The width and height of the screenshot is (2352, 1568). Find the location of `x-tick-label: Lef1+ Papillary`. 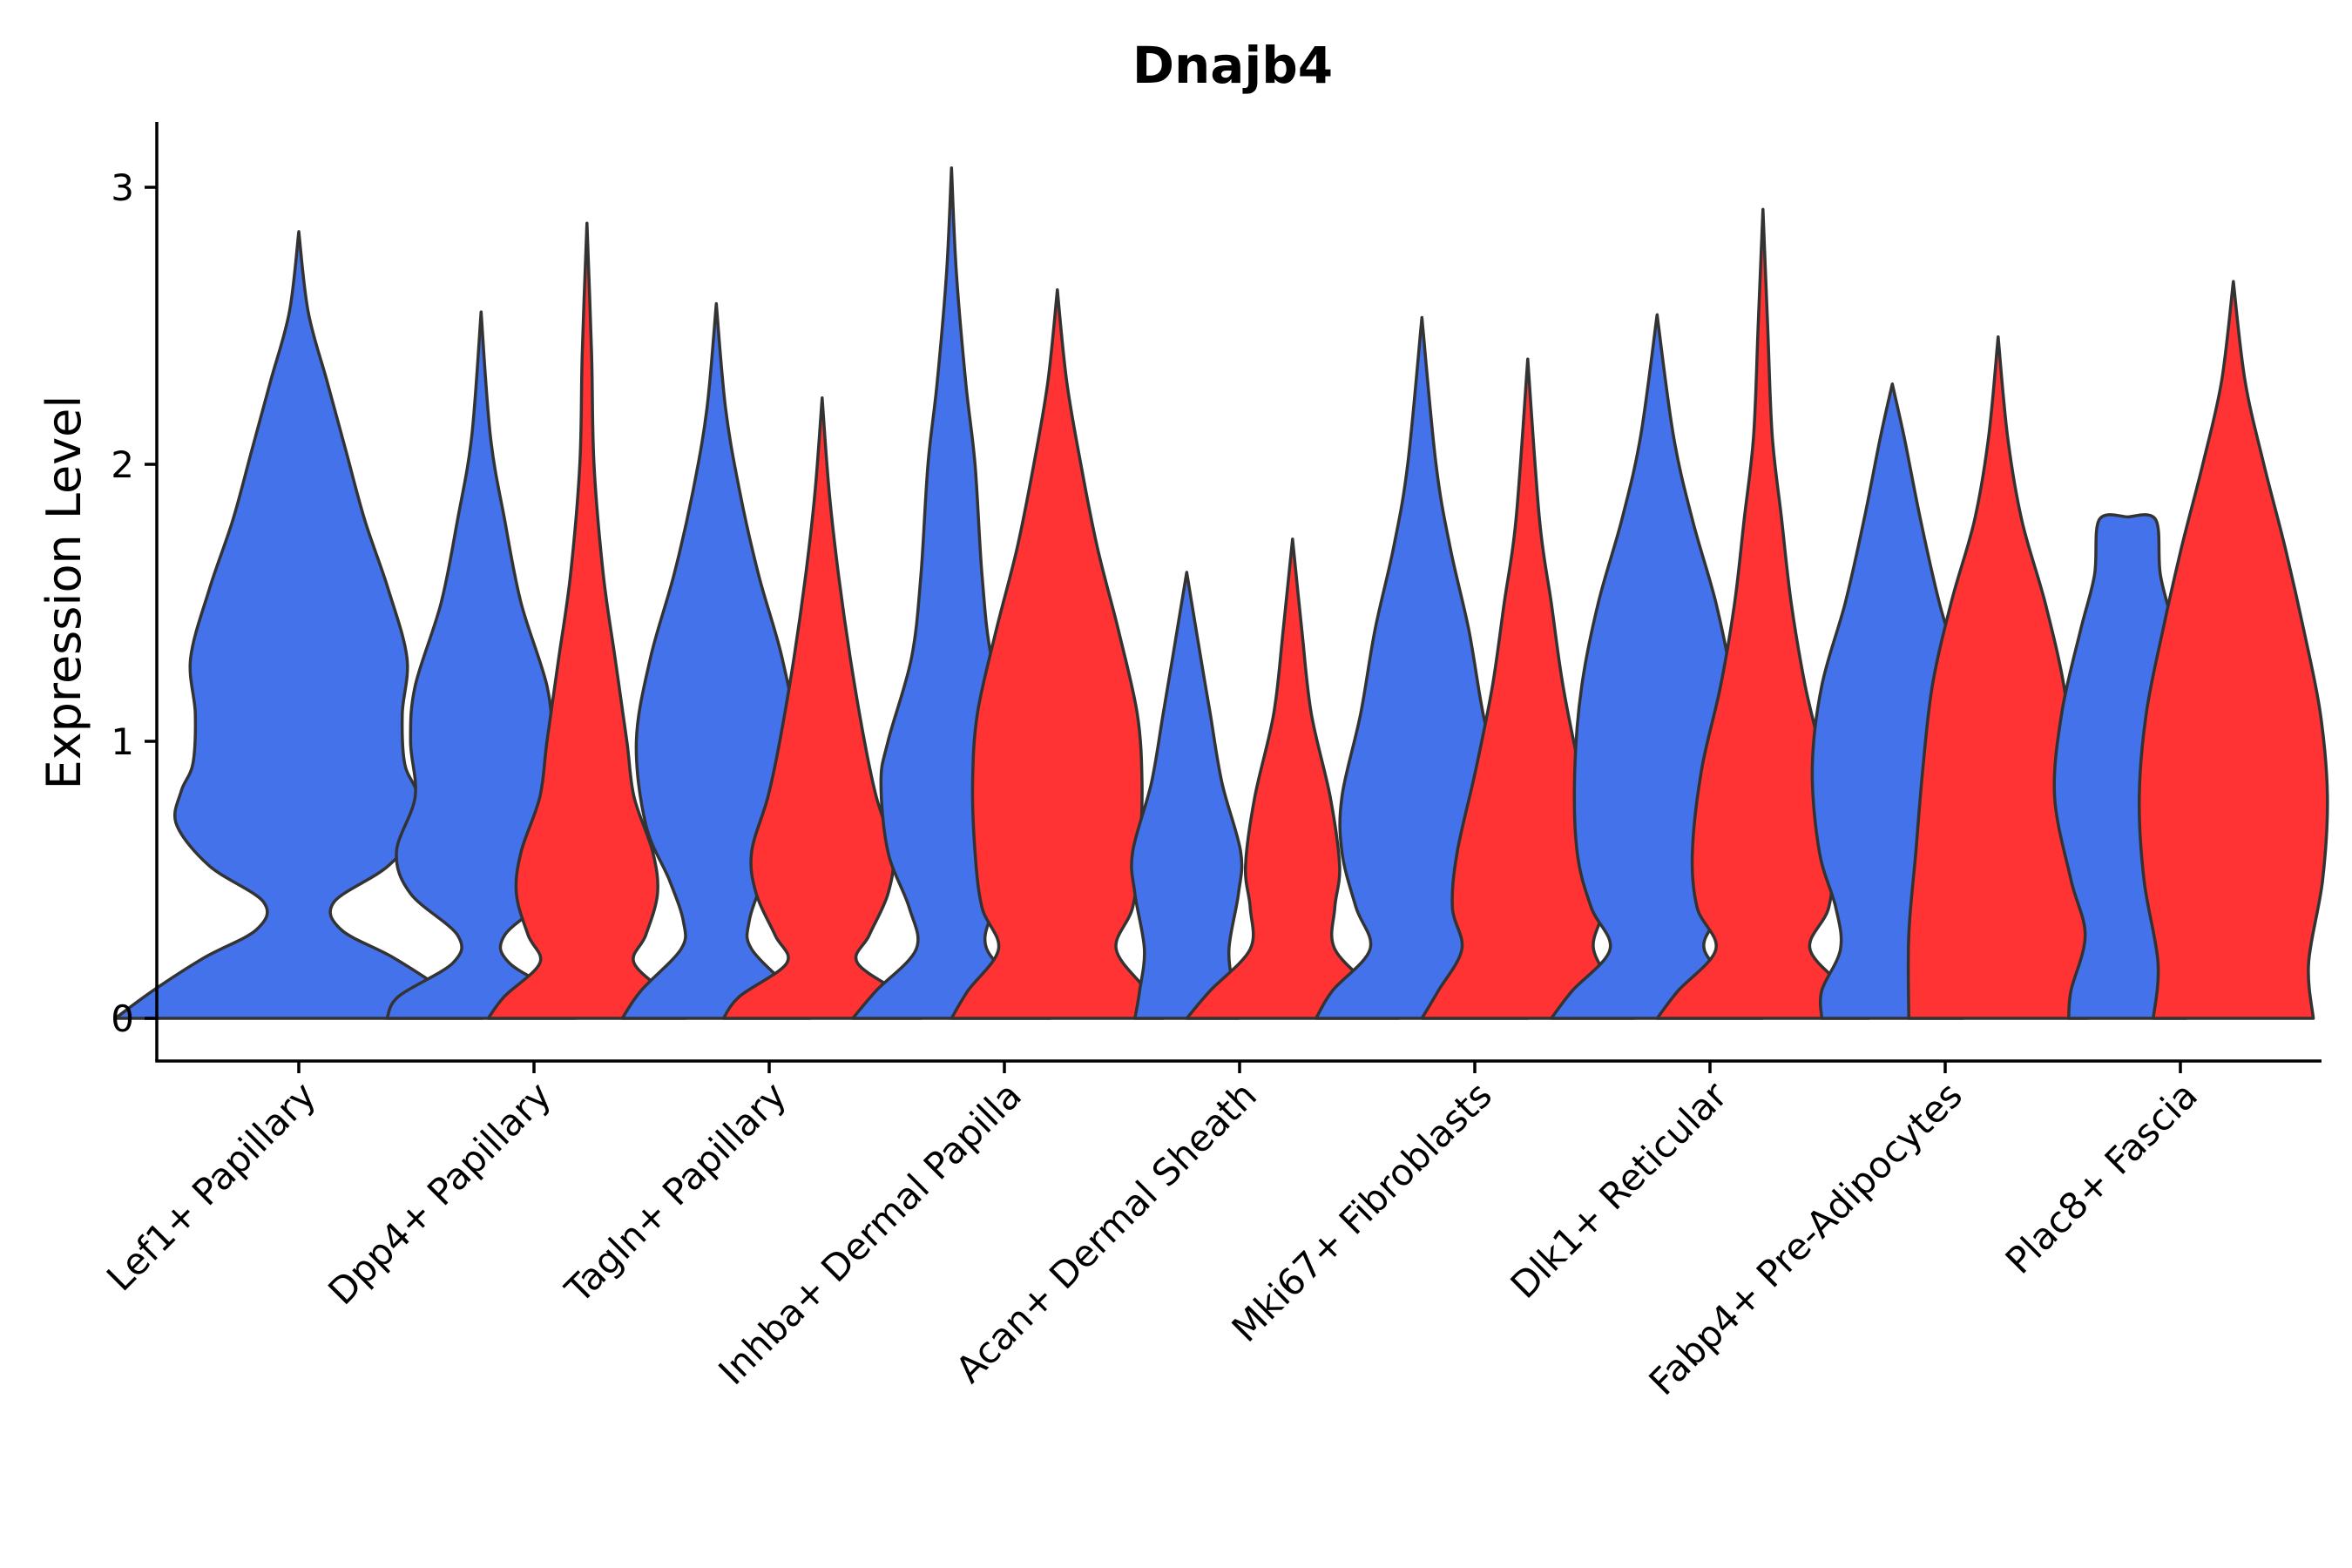

x-tick-label: Lef1+ Papillary is located at coordinates (211, 1186).